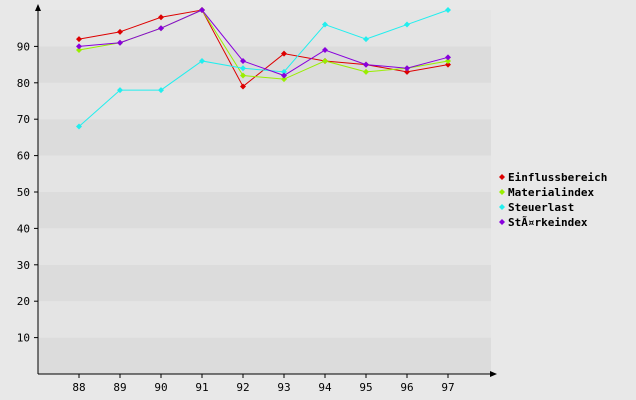 The height and width of the screenshot is (400, 636). Describe the element at coordinates (23, 83) in the screenshot. I see `y-tick-label: 80` at that location.